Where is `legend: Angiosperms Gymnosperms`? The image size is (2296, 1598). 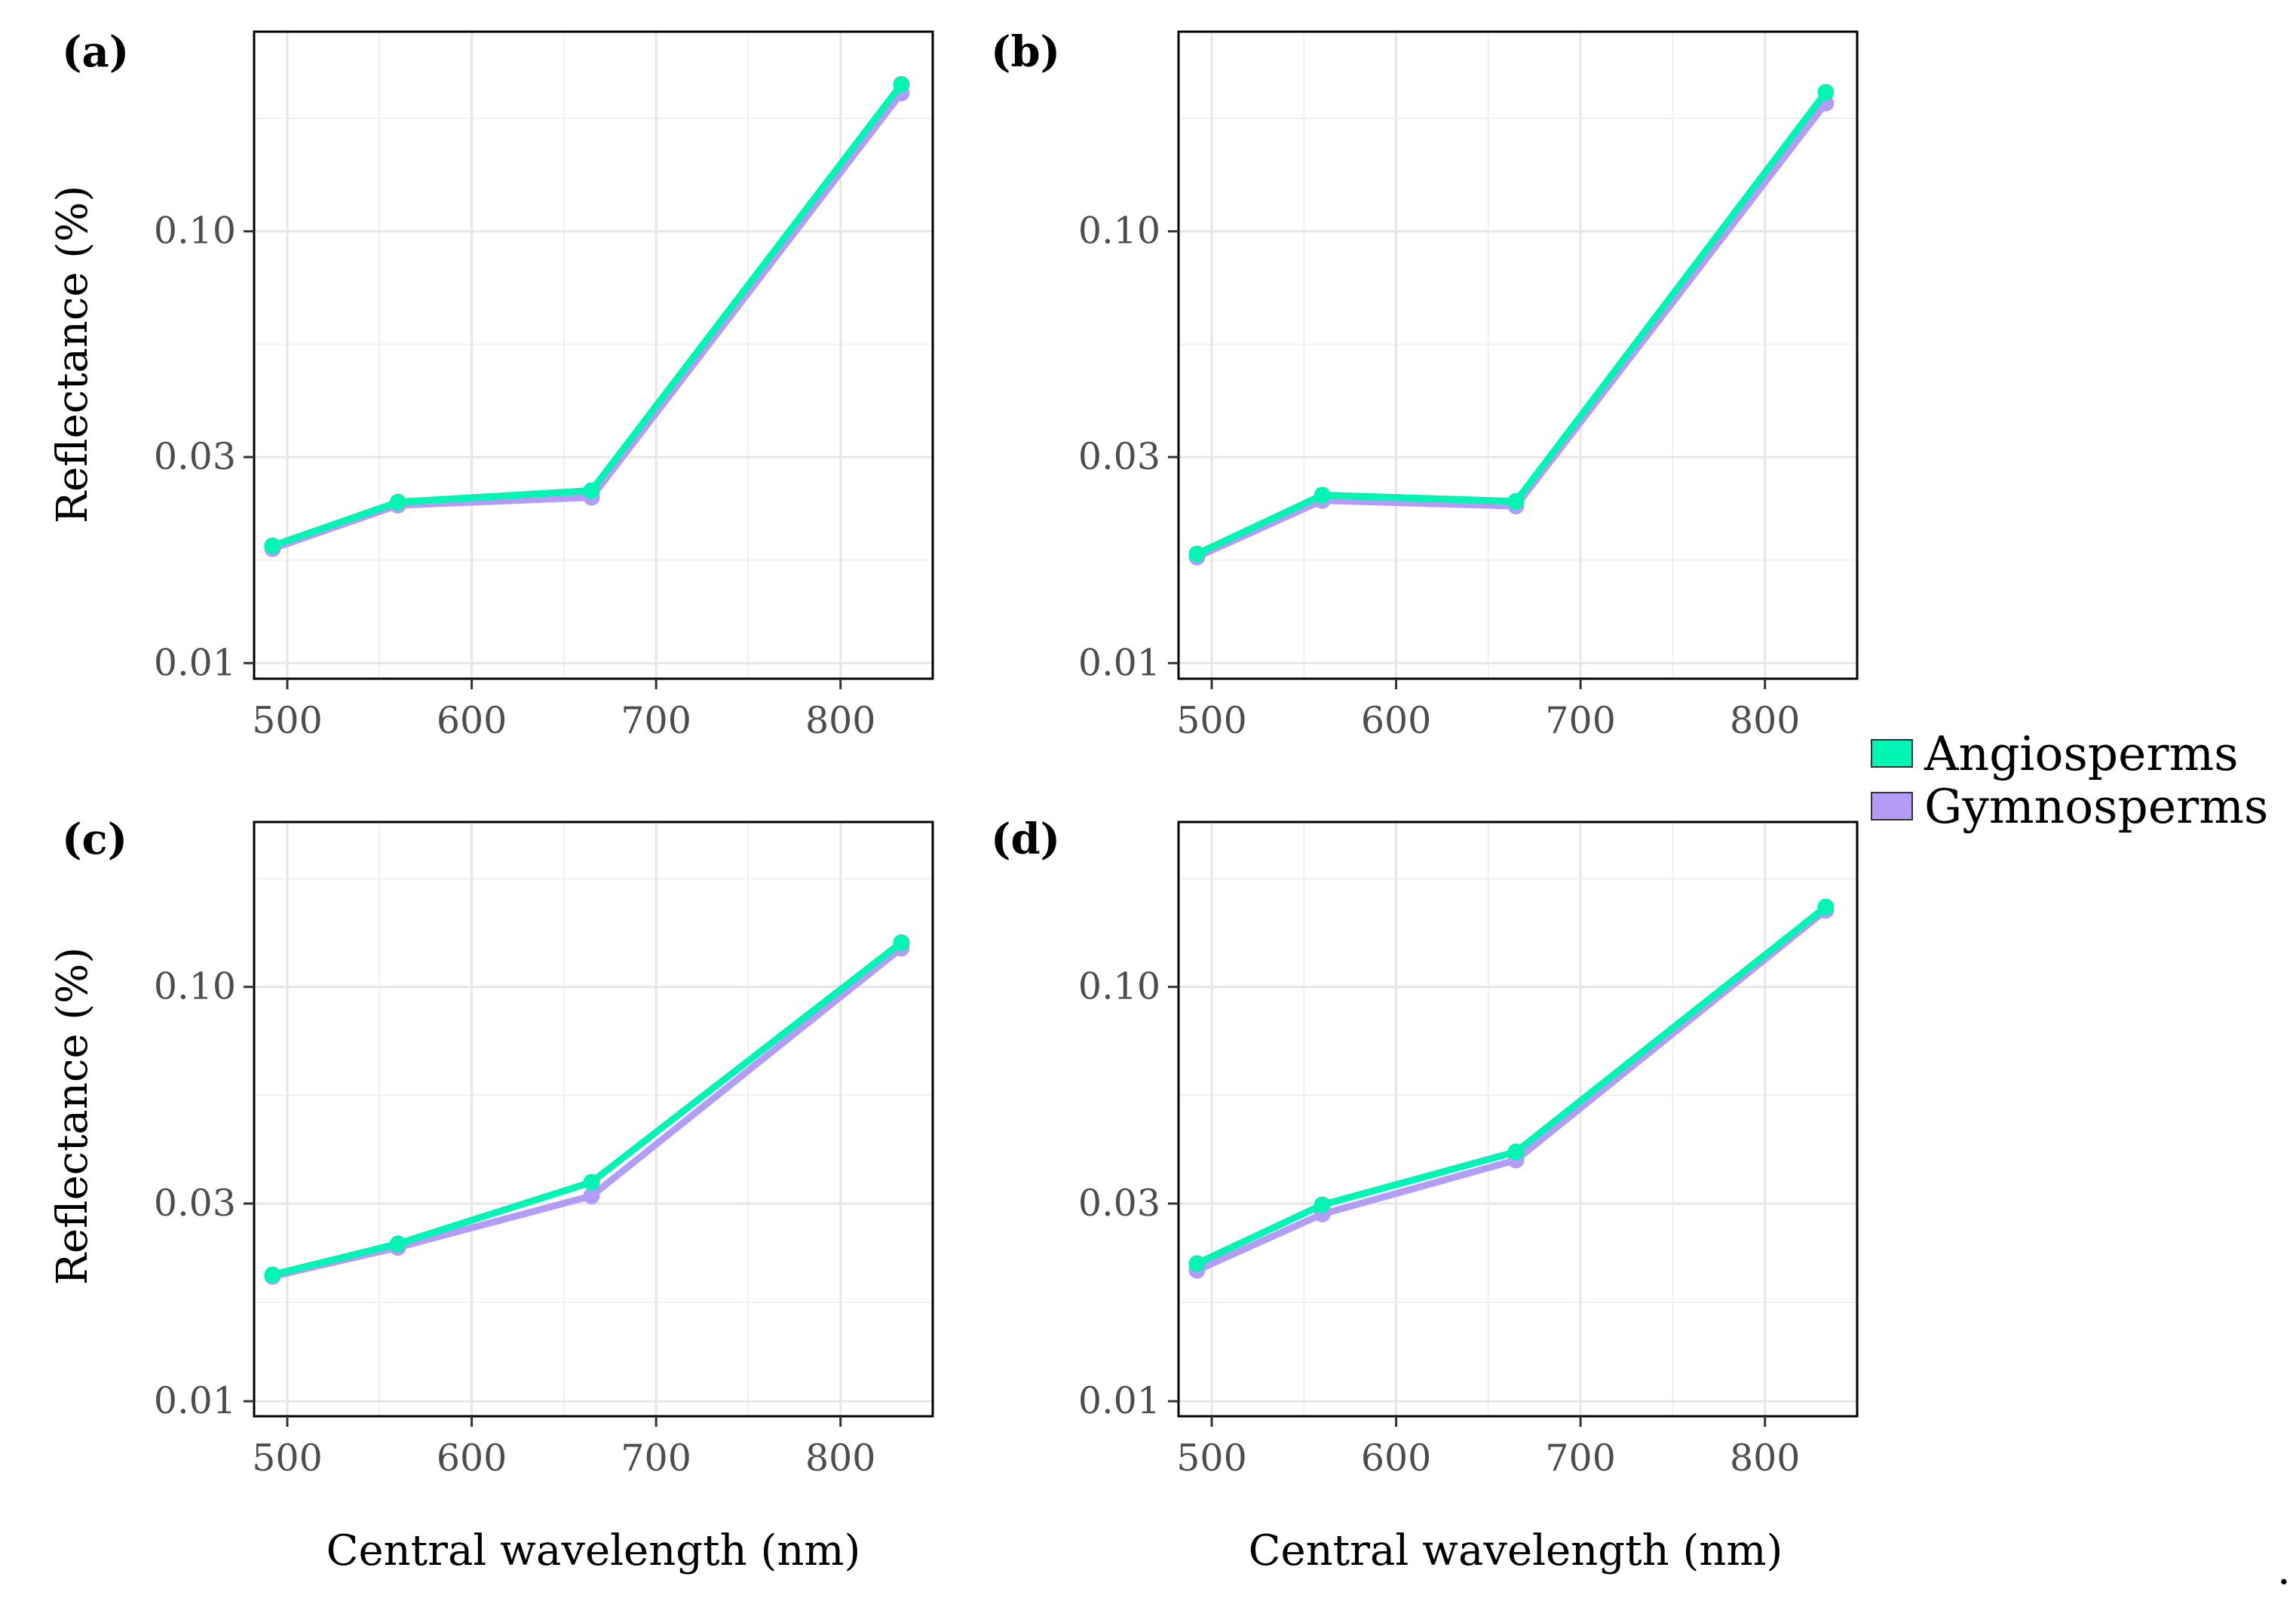
legend: Angiosperms Gymnosperms is located at coordinates (2069, 780).